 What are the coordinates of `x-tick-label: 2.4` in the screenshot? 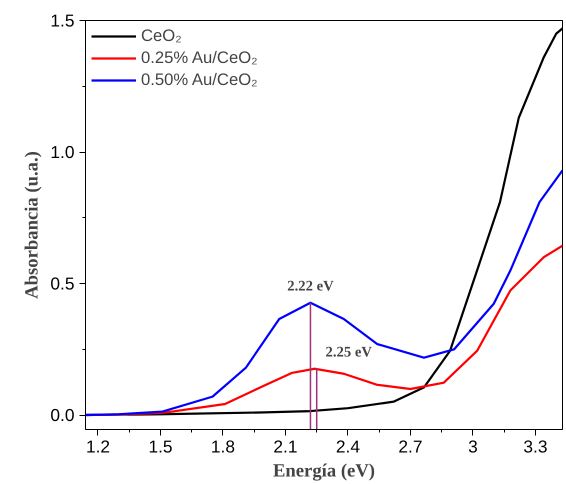 It's located at (348, 446).